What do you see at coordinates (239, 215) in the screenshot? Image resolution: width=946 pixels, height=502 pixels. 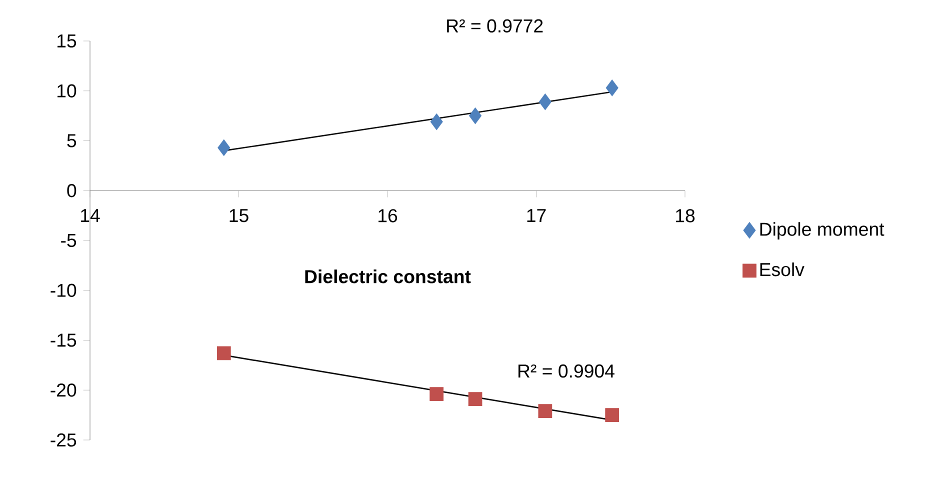 I see `x-tick-label: 15` at bounding box center [239, 215].